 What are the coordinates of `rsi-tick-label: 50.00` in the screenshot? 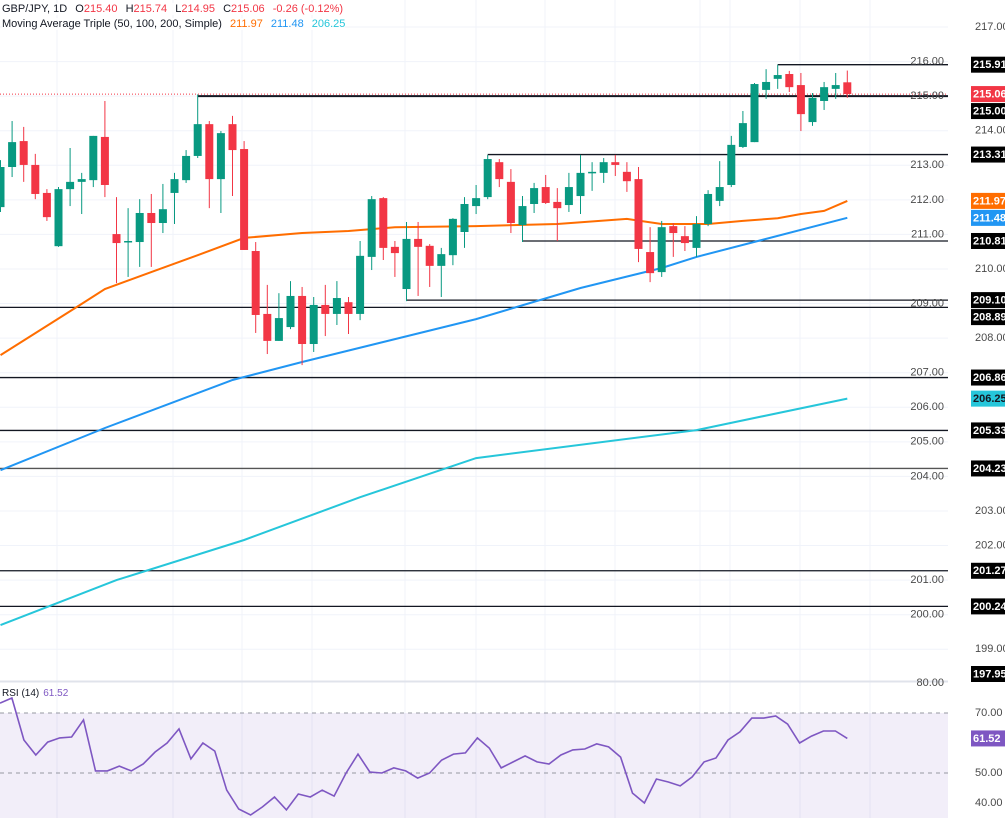 It's located at (989, 773).